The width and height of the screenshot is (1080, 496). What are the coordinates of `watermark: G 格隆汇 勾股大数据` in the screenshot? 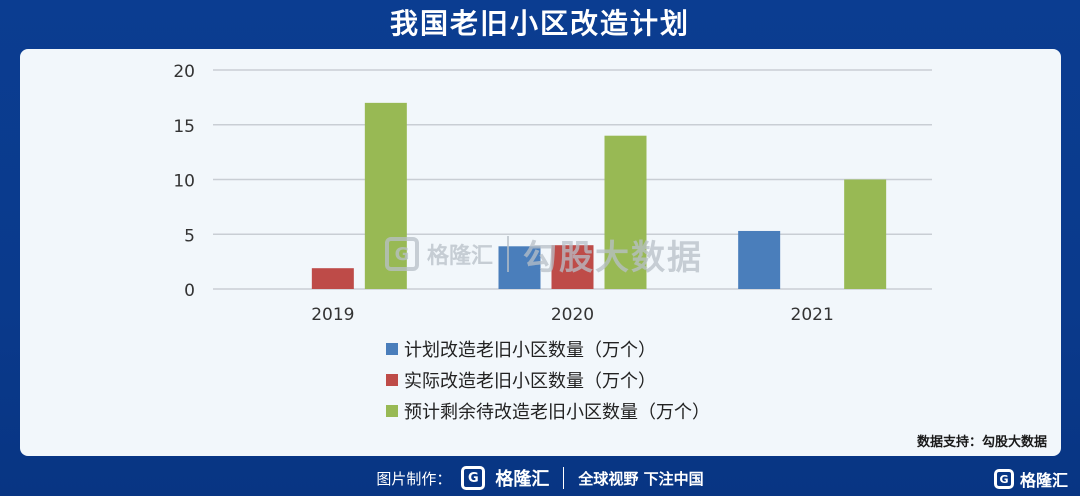 It's located at (555, 254).